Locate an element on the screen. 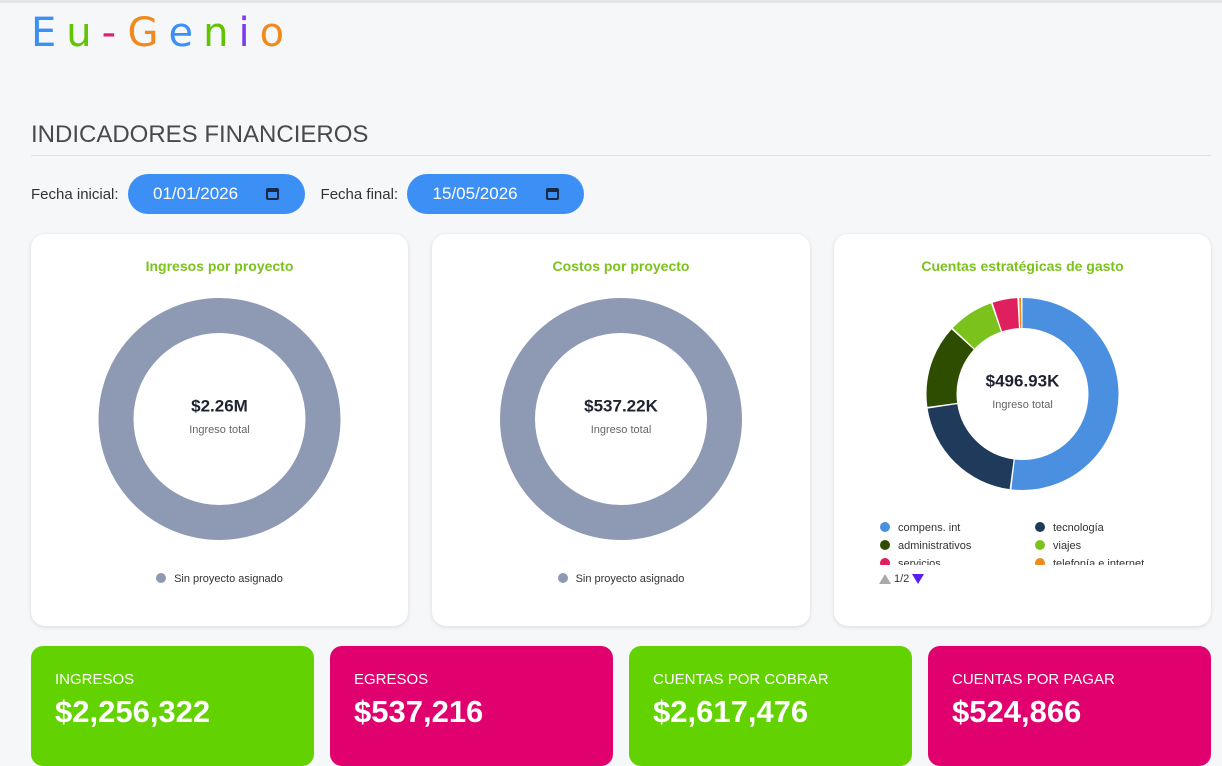  filter-label: Fecha inicial: is located at coordinates (75, 194).